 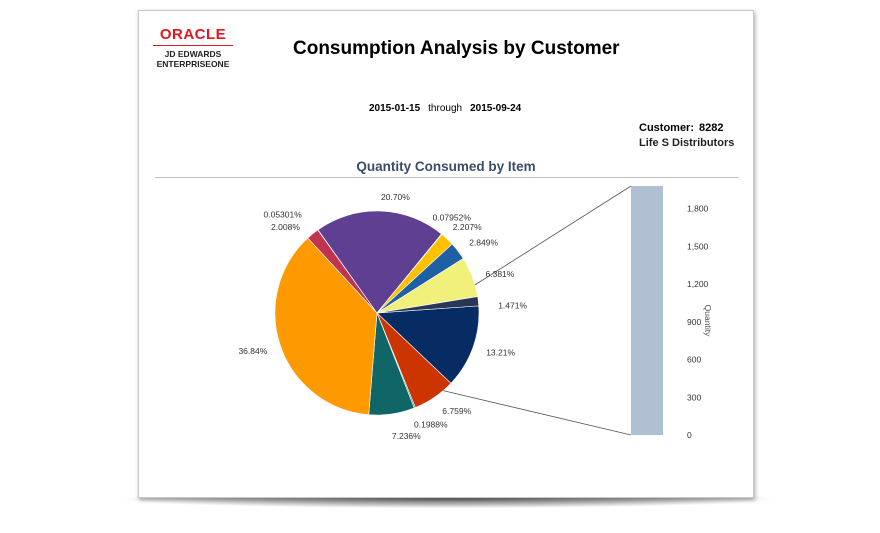 What do you see at coordinates (395, 197) in the screenshot?
I see `slice-label-7: 20.70%` at bounding box center [395, 197].